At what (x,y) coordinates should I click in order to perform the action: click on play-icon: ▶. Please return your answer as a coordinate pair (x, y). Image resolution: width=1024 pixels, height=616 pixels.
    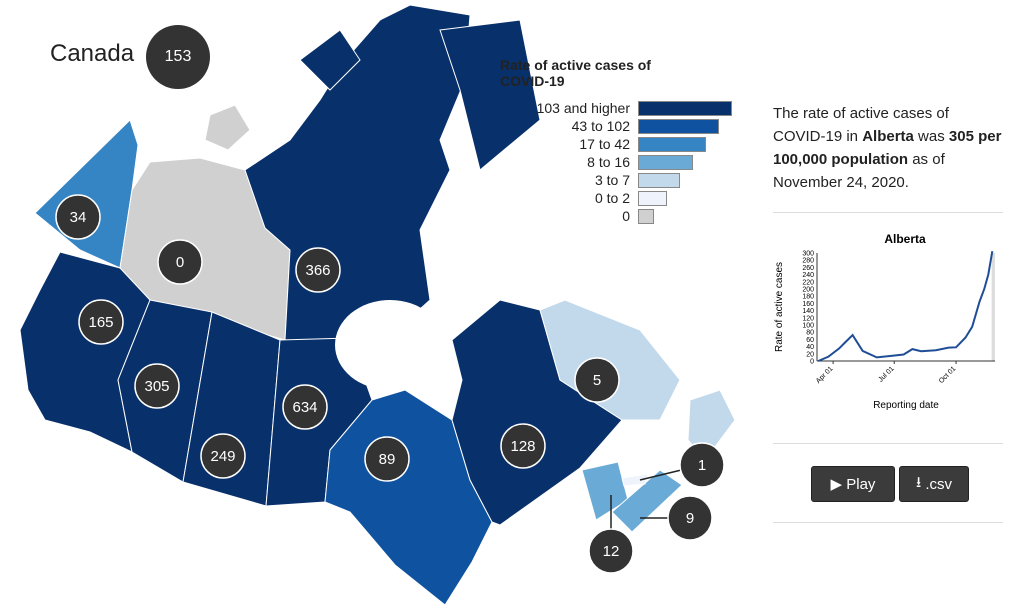
    Looking at the image, I should click on (838, 484).